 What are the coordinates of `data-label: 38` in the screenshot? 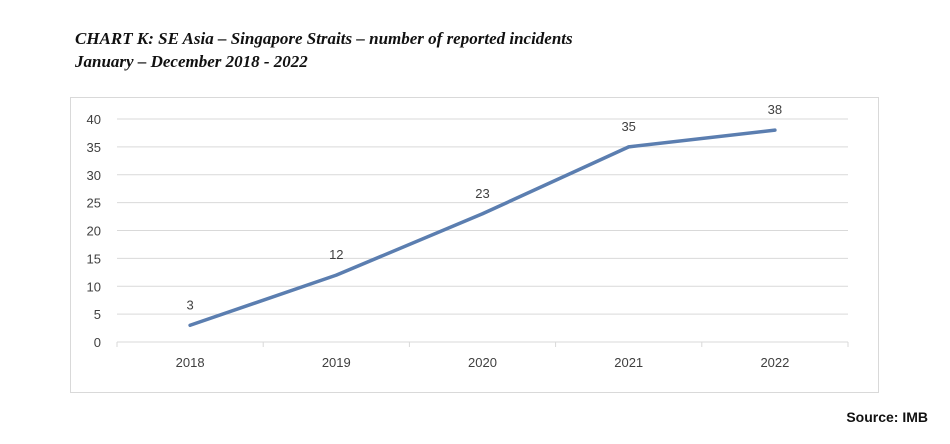 It's located at (775, 109).